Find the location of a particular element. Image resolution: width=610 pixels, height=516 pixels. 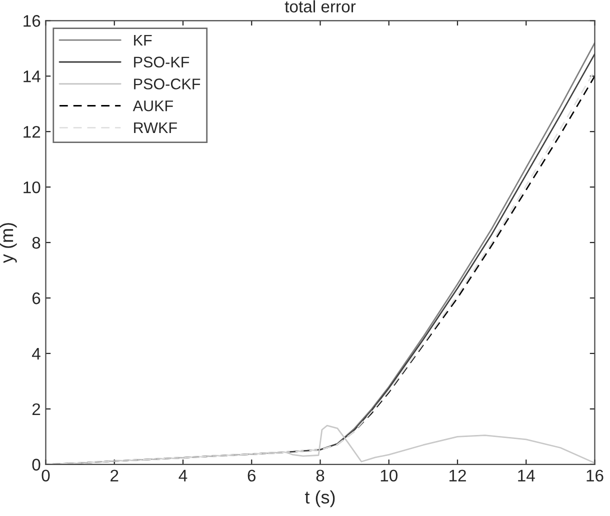

y-tick-label: 0 is located at coordinates (36, 464).